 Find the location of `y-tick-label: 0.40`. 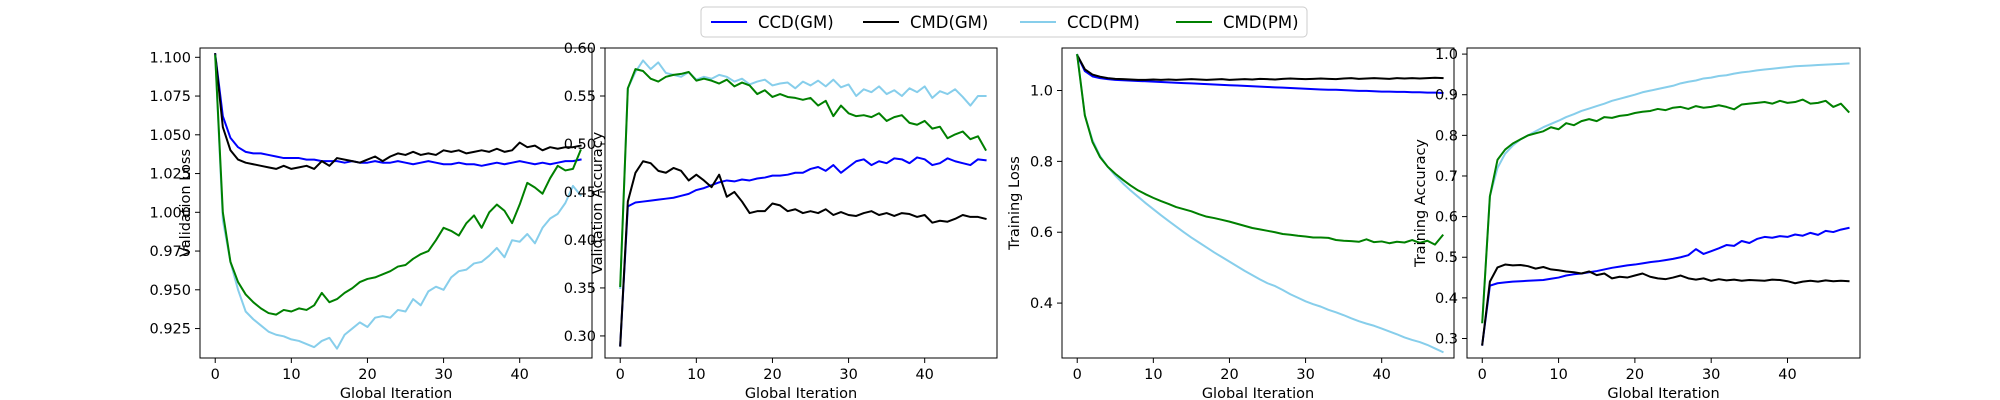

y-tick-label: 0.40 is located at coordinates (580, 241).